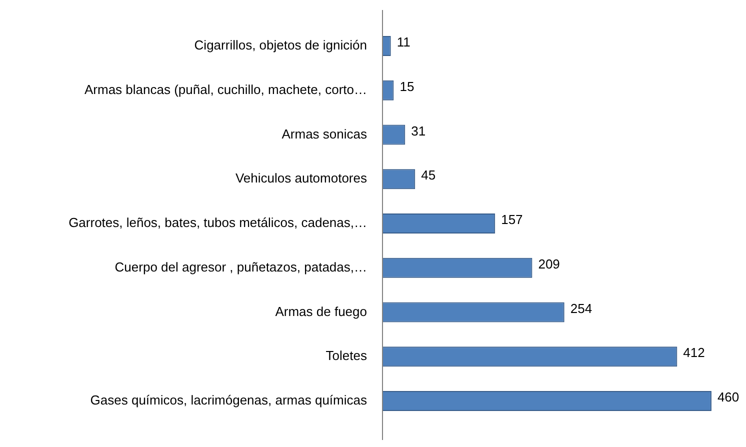 This screenshot has width=746, height=447. Describe the element at coordinates (347, 356) in the screenshot. I see `y-tick-label: Toletes` at that location.